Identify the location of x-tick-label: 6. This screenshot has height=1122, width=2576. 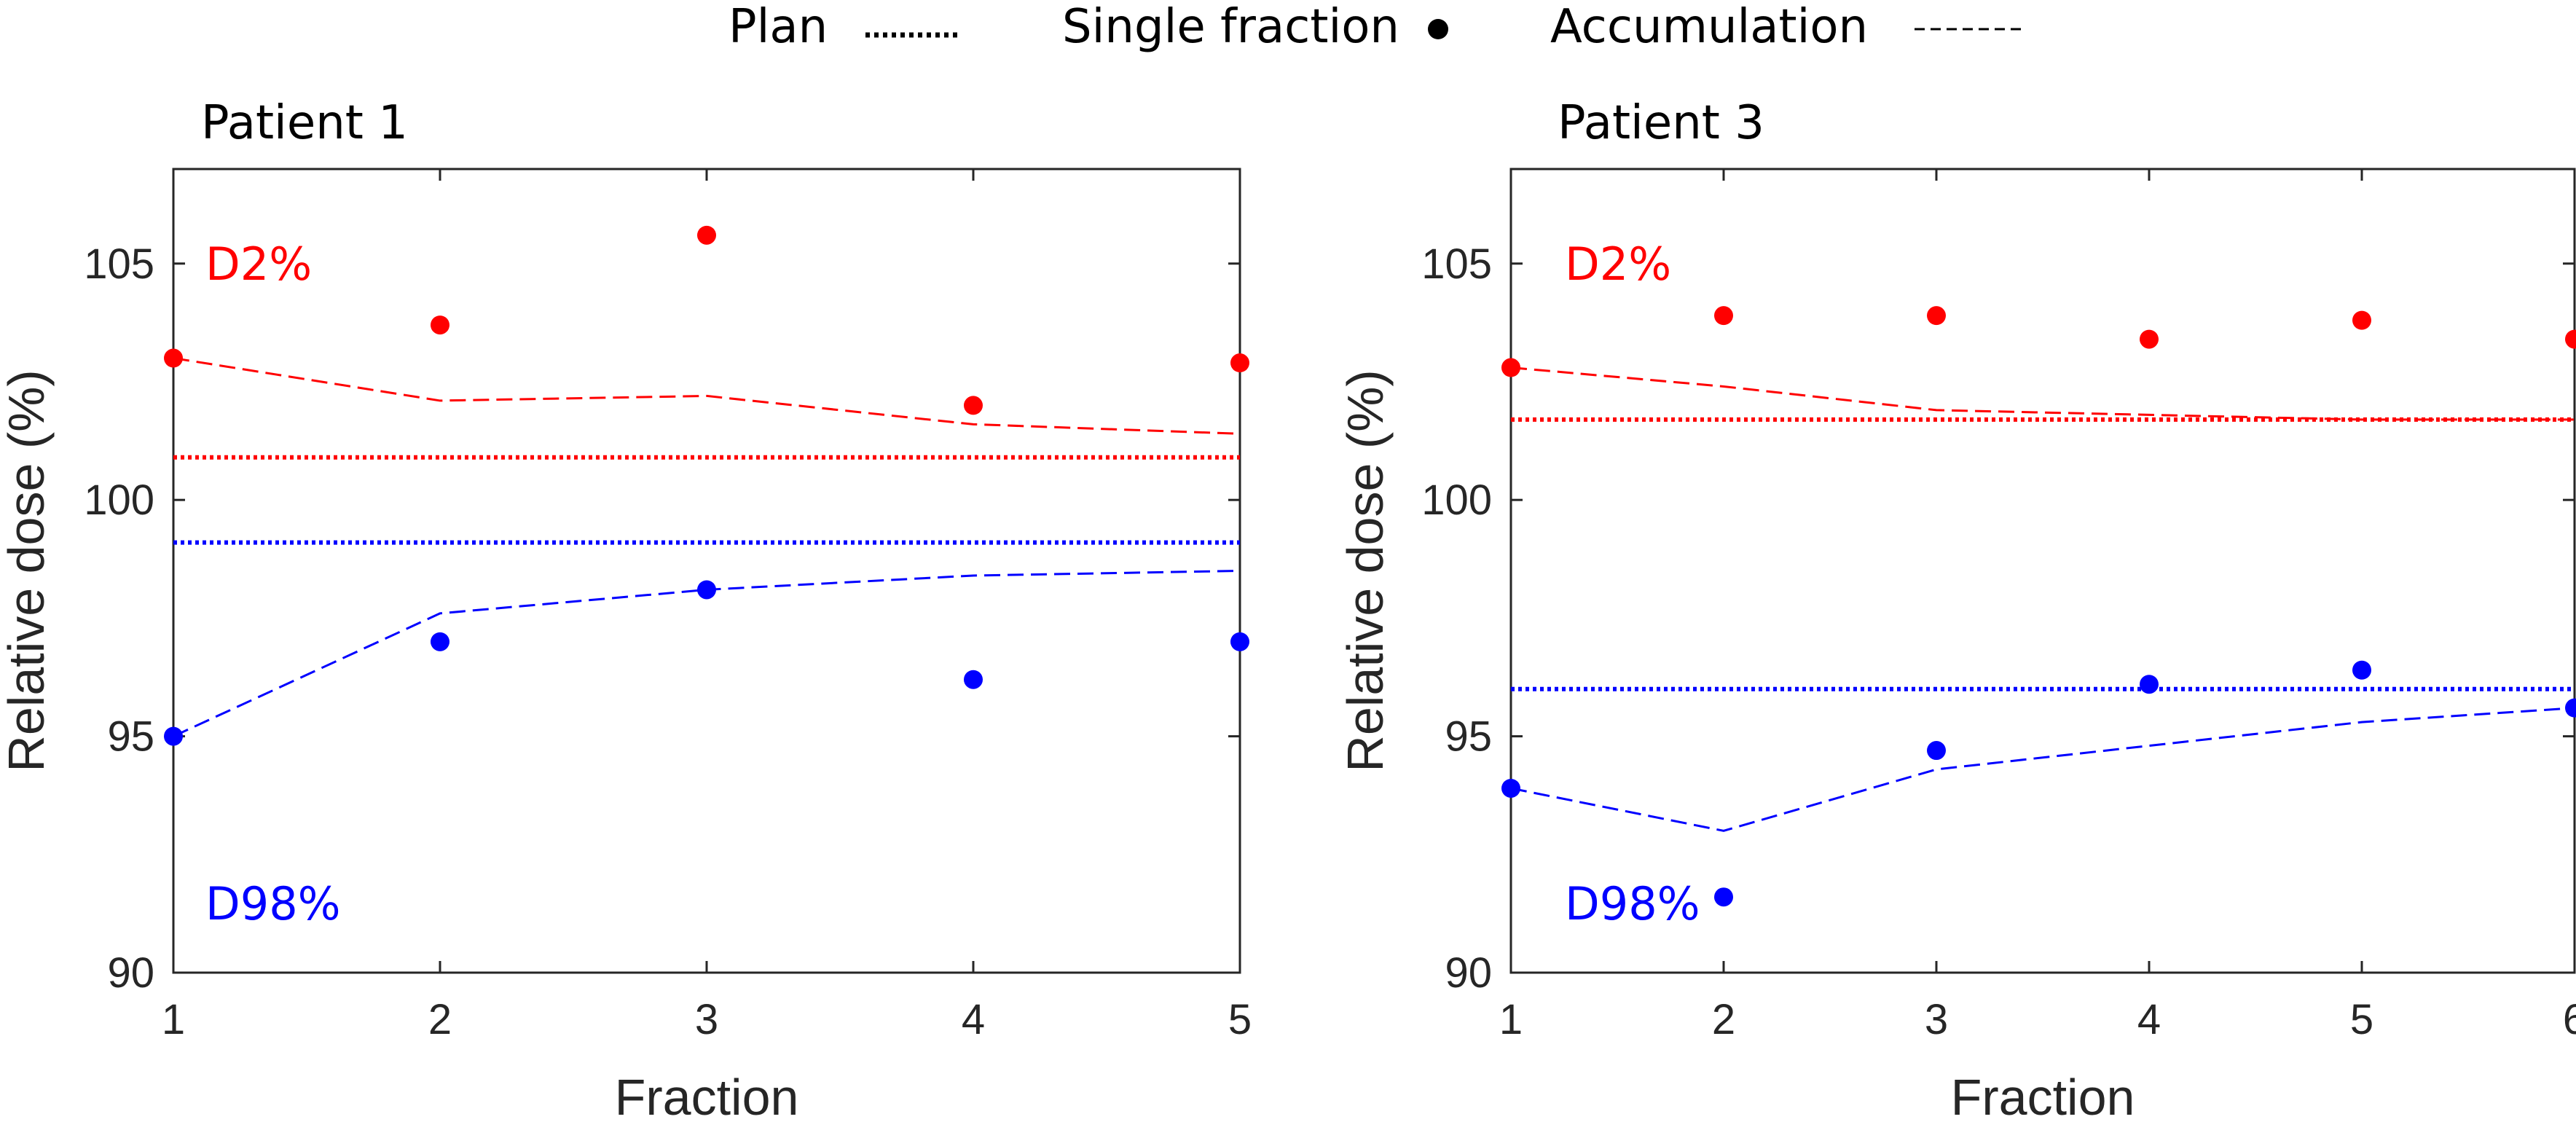
(2569, 1019).